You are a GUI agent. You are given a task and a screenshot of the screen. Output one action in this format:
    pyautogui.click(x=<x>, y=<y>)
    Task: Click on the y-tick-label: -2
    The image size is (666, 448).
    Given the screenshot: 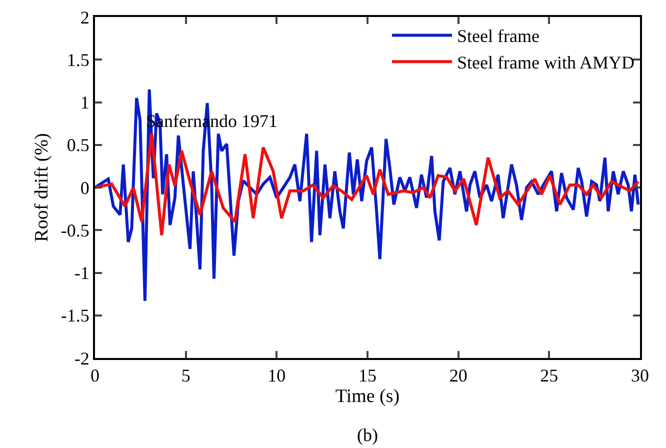 What is the action you would take?
    pyautogui.click(x=82, y=358)
    